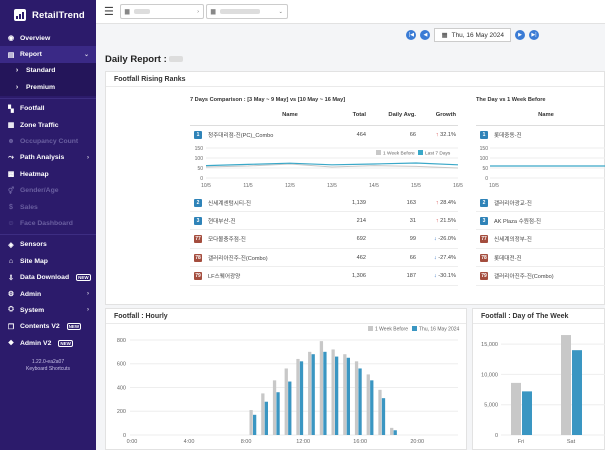 Image resolution: width=605 pixels, height=450 pixels. I want to click on x-tick-label: Sat, so click(571, 442).